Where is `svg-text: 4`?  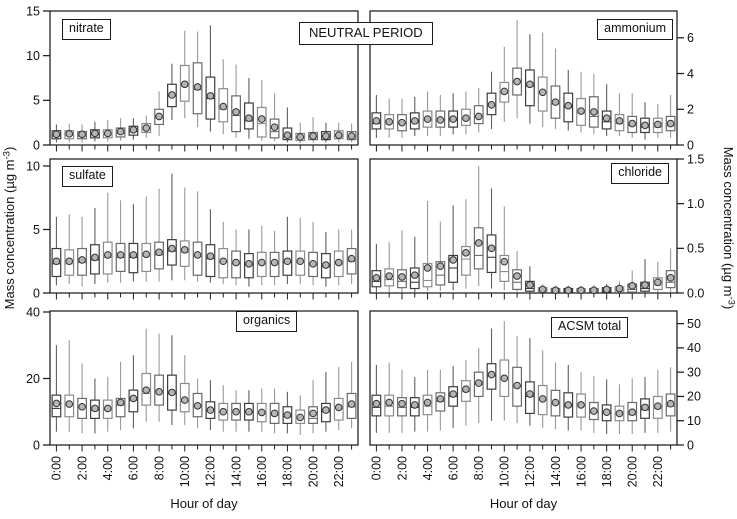
svg-text: 4 is located at coordinates (690, 74).